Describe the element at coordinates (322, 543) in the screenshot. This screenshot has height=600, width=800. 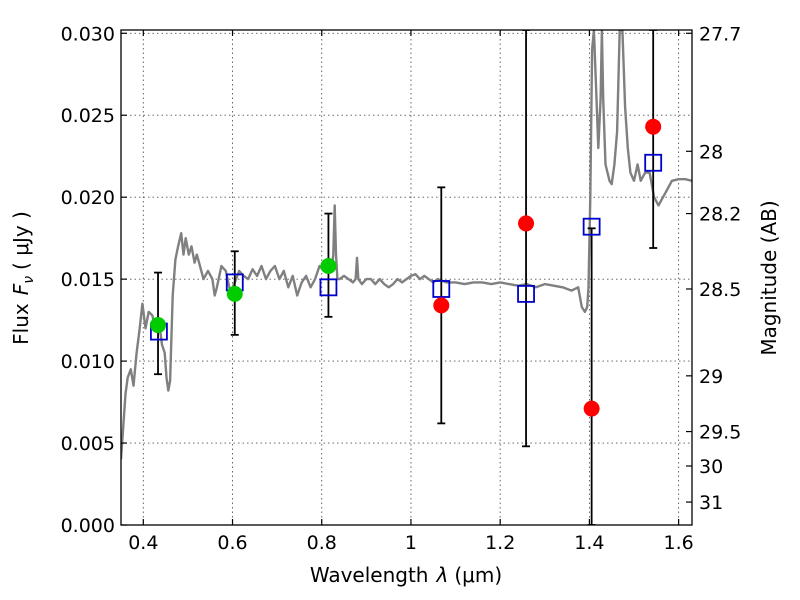
I see `x-tick-label: 0.8` at that location.